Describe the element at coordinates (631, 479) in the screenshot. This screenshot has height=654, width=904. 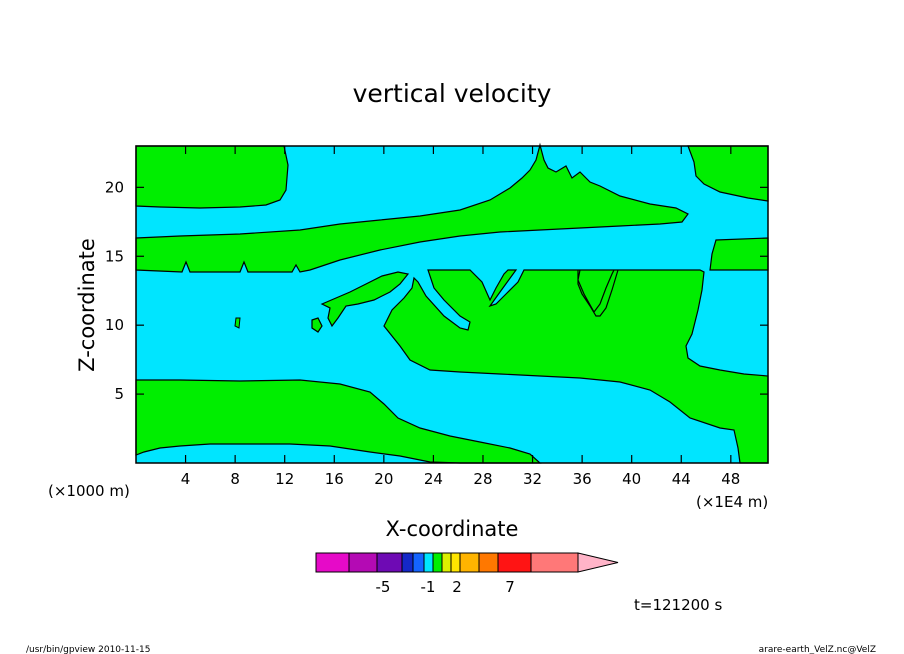
I see `x-tick-label: 40` at that location.